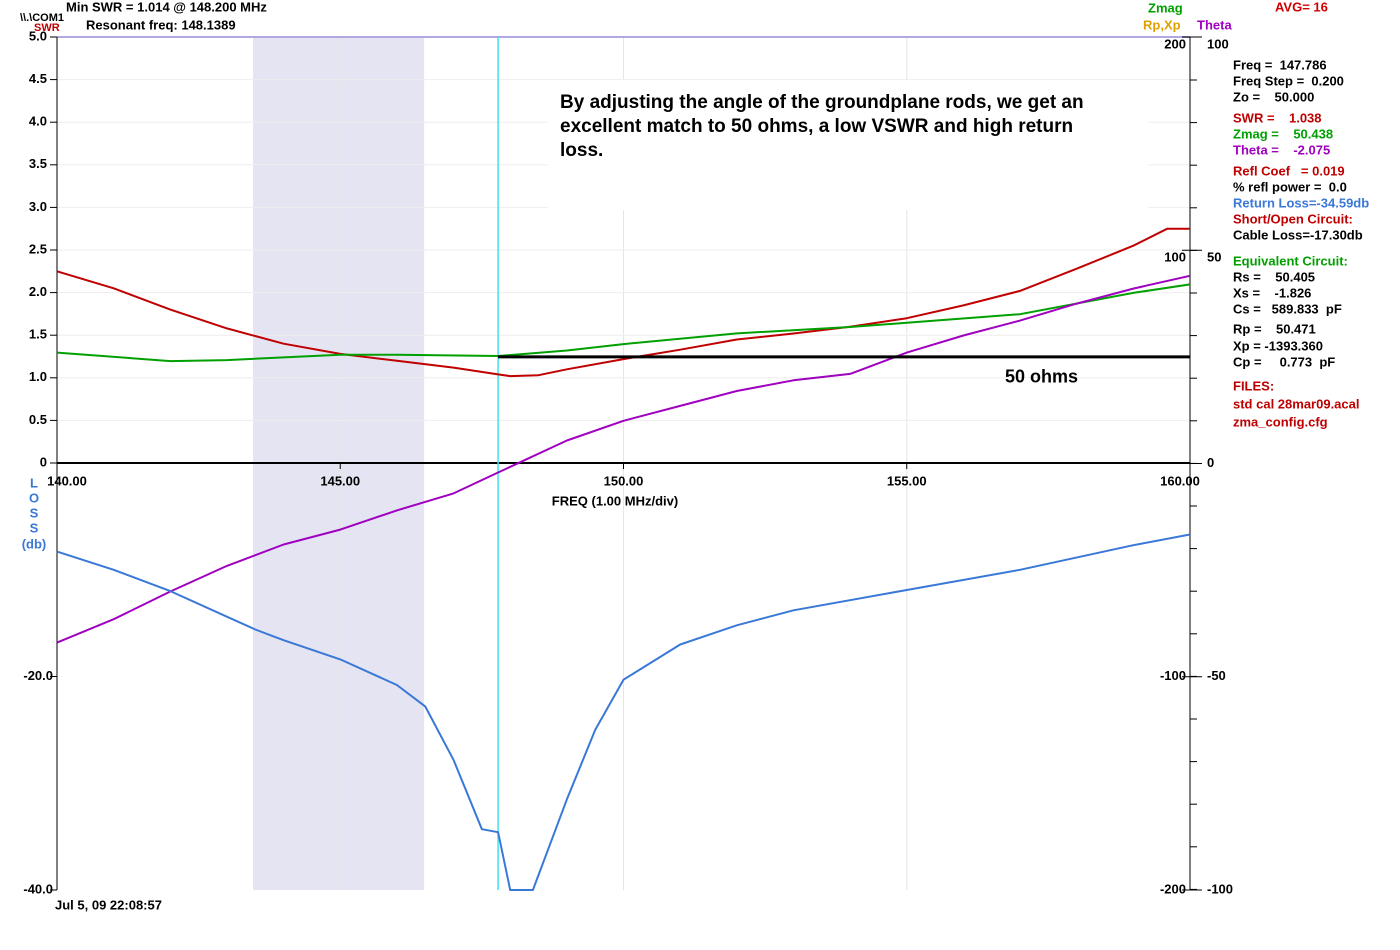  What do you see at coordinates (38, 419) in the screenshot?
I see `y-tick-label: 0.5` at bounding box center [38, 419].